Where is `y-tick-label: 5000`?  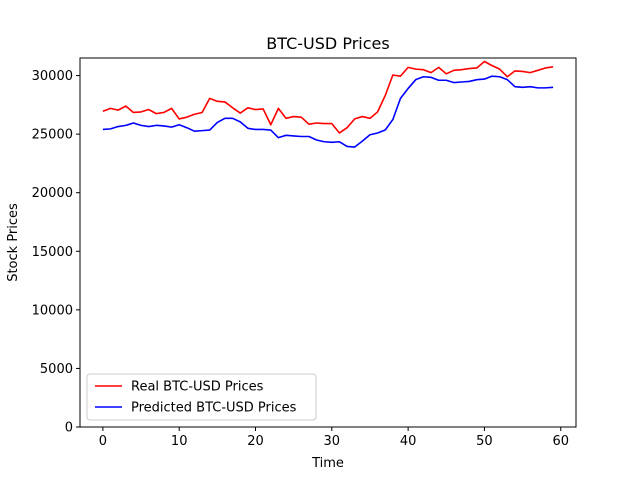 y-tick-label: 5000 is located at coordinates (56, 369).